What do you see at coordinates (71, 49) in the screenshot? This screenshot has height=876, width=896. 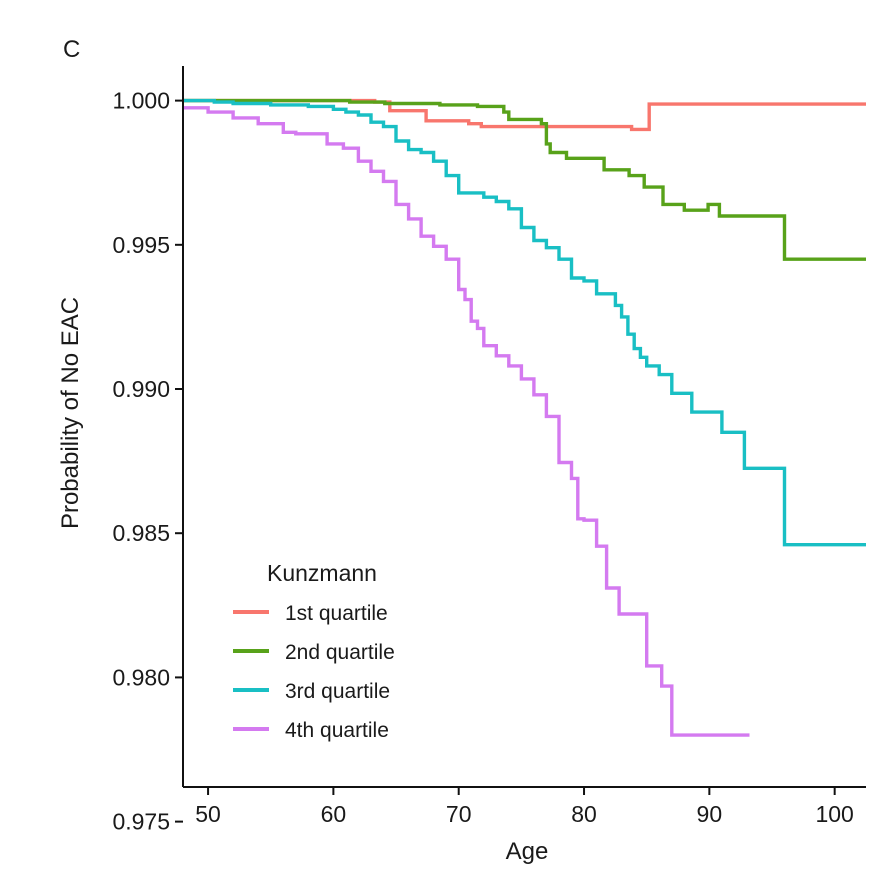 I see `panel-label: C` at bounding box center [71, 49].